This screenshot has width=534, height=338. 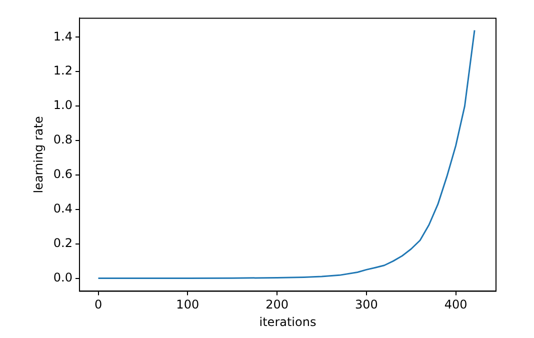 What do you see at coordinates (62, 105) in the screenshot?
I see `y-tick-label: 1.0` at bounding box center [62, 105].